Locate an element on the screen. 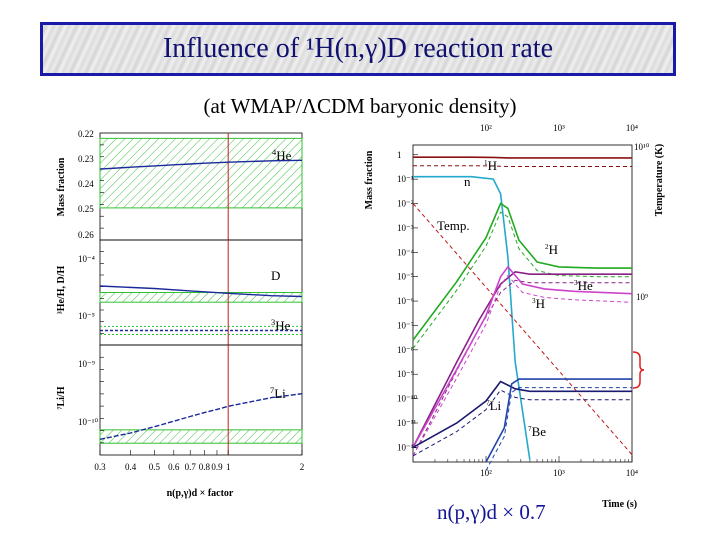 The image size is (720, 540). label-li7: 7Li is located at coordinates (278, 393).